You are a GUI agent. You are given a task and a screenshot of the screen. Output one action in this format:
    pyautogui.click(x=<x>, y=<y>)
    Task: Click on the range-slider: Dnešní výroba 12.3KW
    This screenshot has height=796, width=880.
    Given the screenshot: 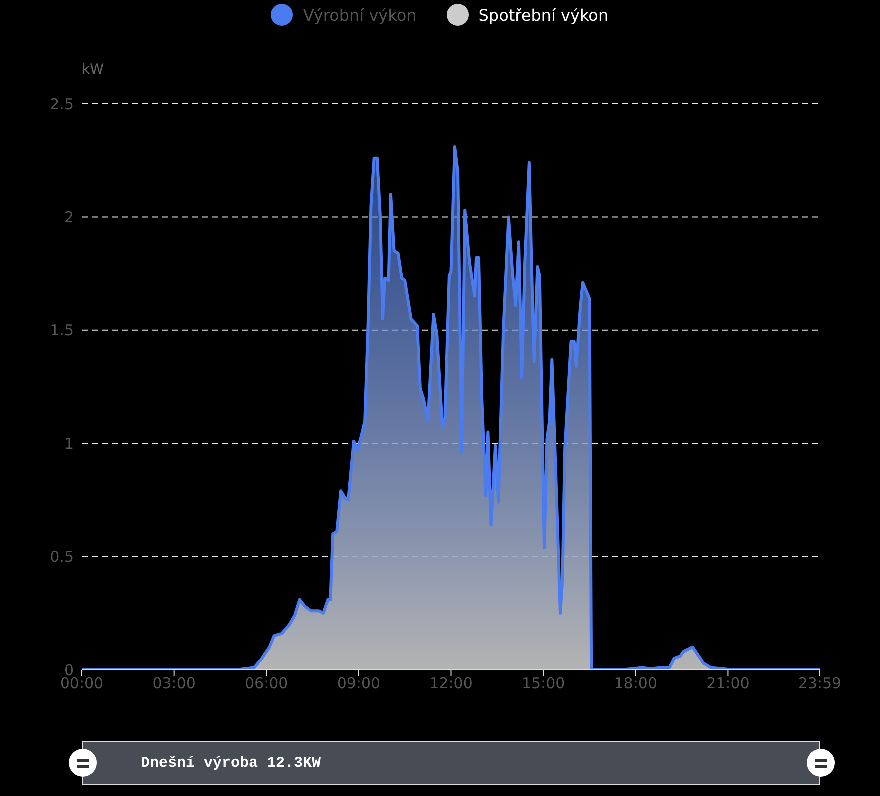 What is the action you would take?
    pyautogui.click(x=451, y=764)
    